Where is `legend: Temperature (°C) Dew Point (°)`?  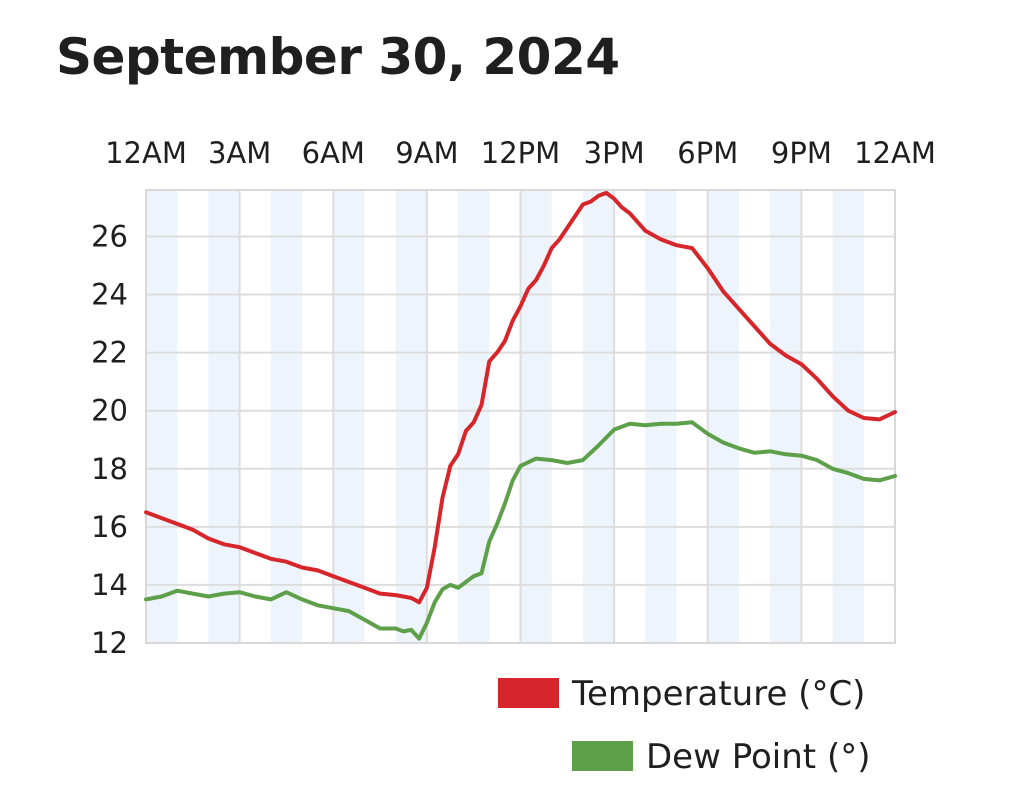
legend: Temperature (°C) Dew Point (°) is located at coordinates (684, 725).